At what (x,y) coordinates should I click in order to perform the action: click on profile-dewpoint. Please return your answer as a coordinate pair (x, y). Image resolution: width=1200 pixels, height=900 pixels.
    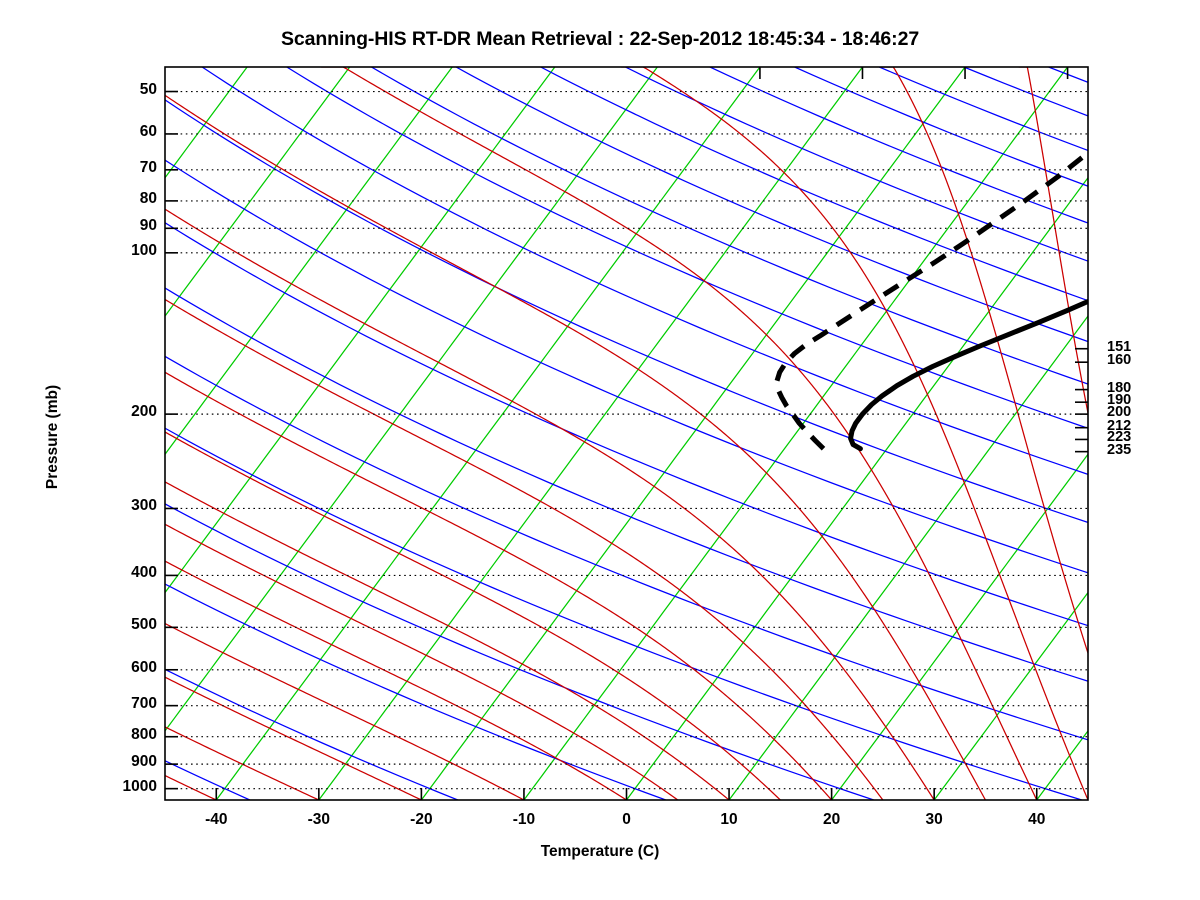
    Looking at the image, I should click on (931, 300).